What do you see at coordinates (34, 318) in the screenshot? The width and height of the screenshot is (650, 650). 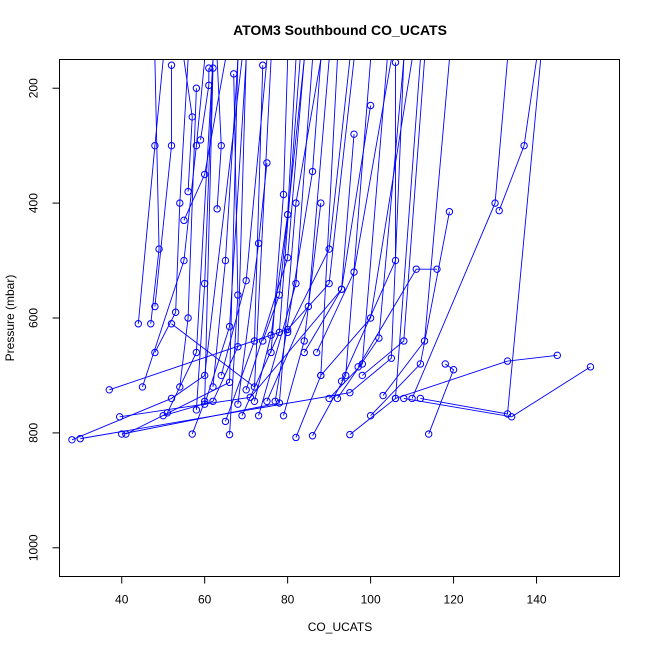 I see `y-tick-label: 600` at bounding box center [34, 318].